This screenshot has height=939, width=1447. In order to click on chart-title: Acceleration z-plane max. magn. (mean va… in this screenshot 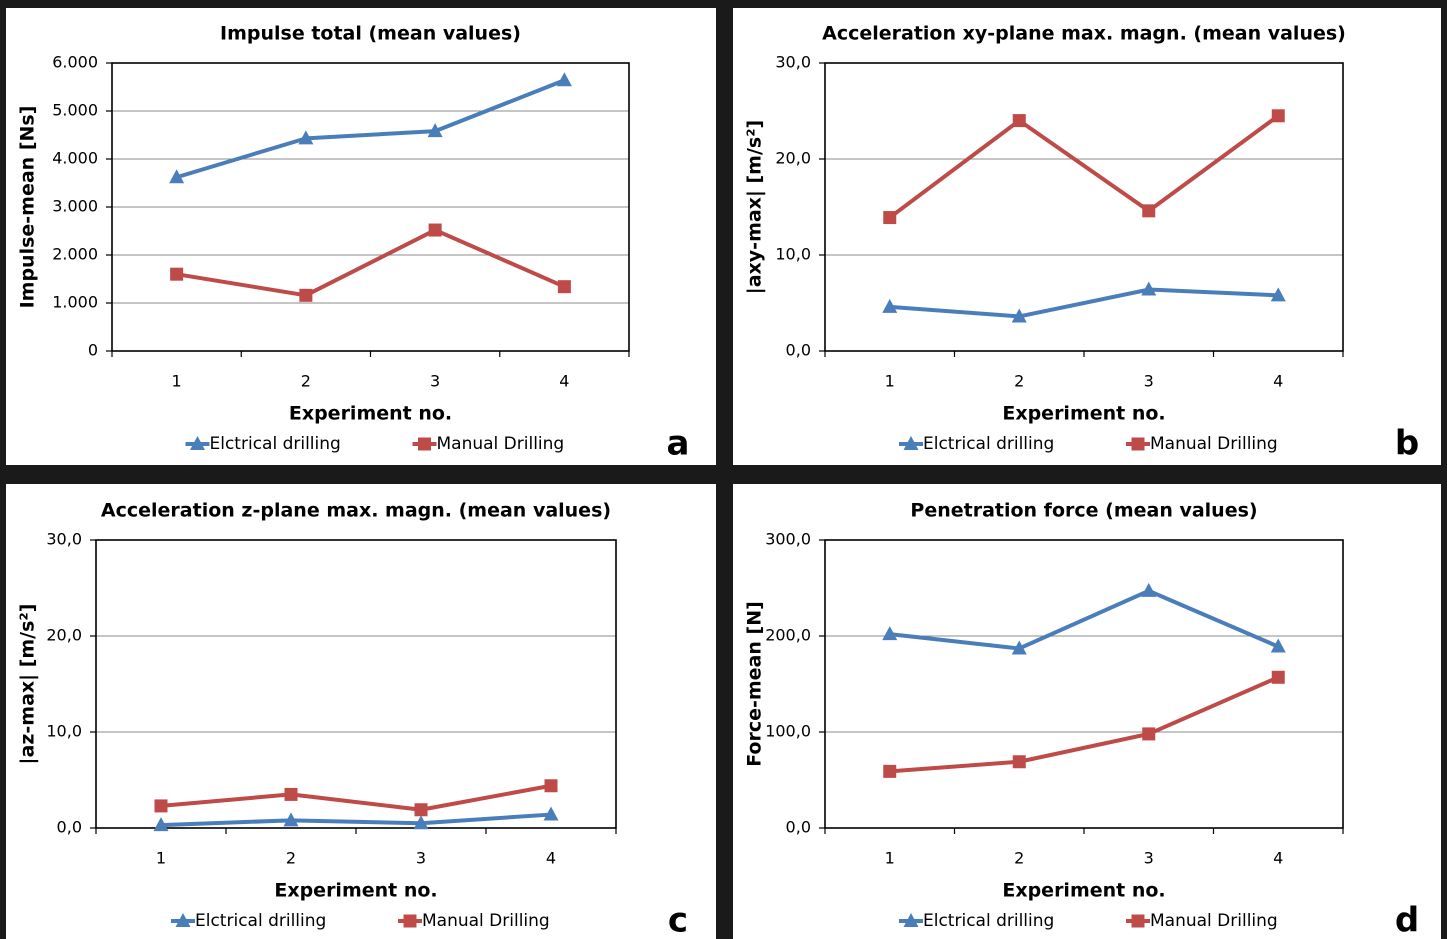, I will do `click(356, 511)`.